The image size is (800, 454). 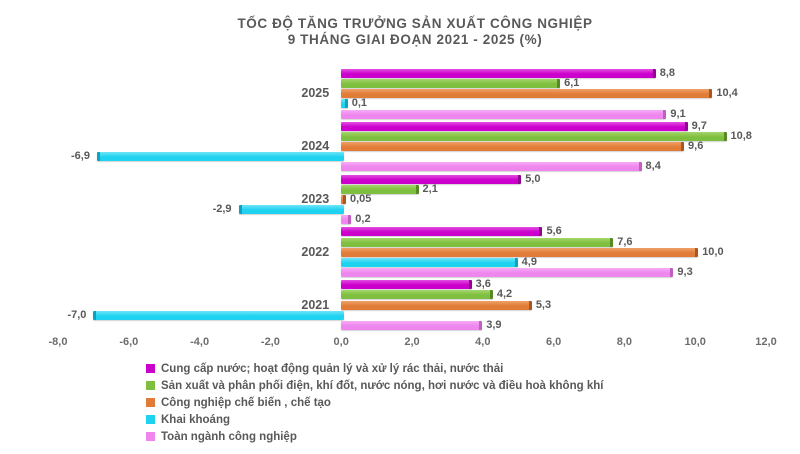 I want to click on bar-value-label: 7,6, so click(x=625, y=241).